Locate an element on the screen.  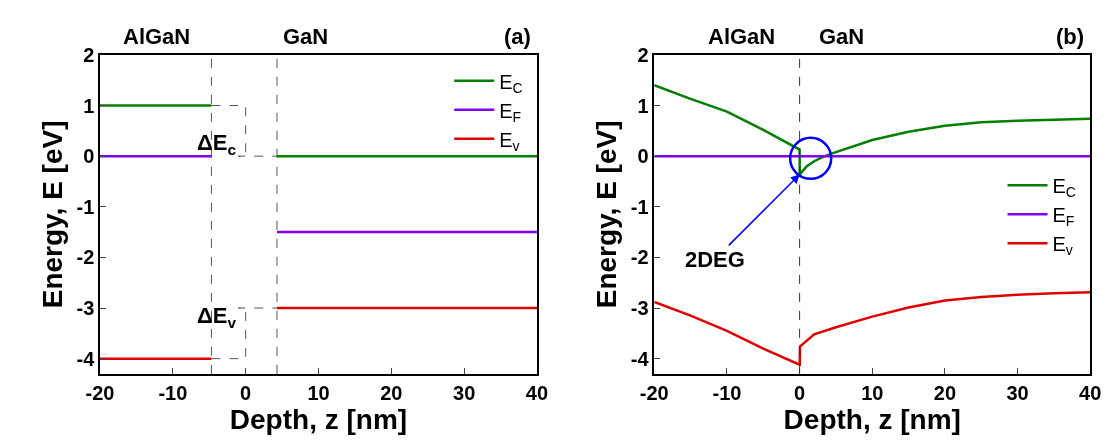
annotation: 2DEG is located at coordinates (715, 259).